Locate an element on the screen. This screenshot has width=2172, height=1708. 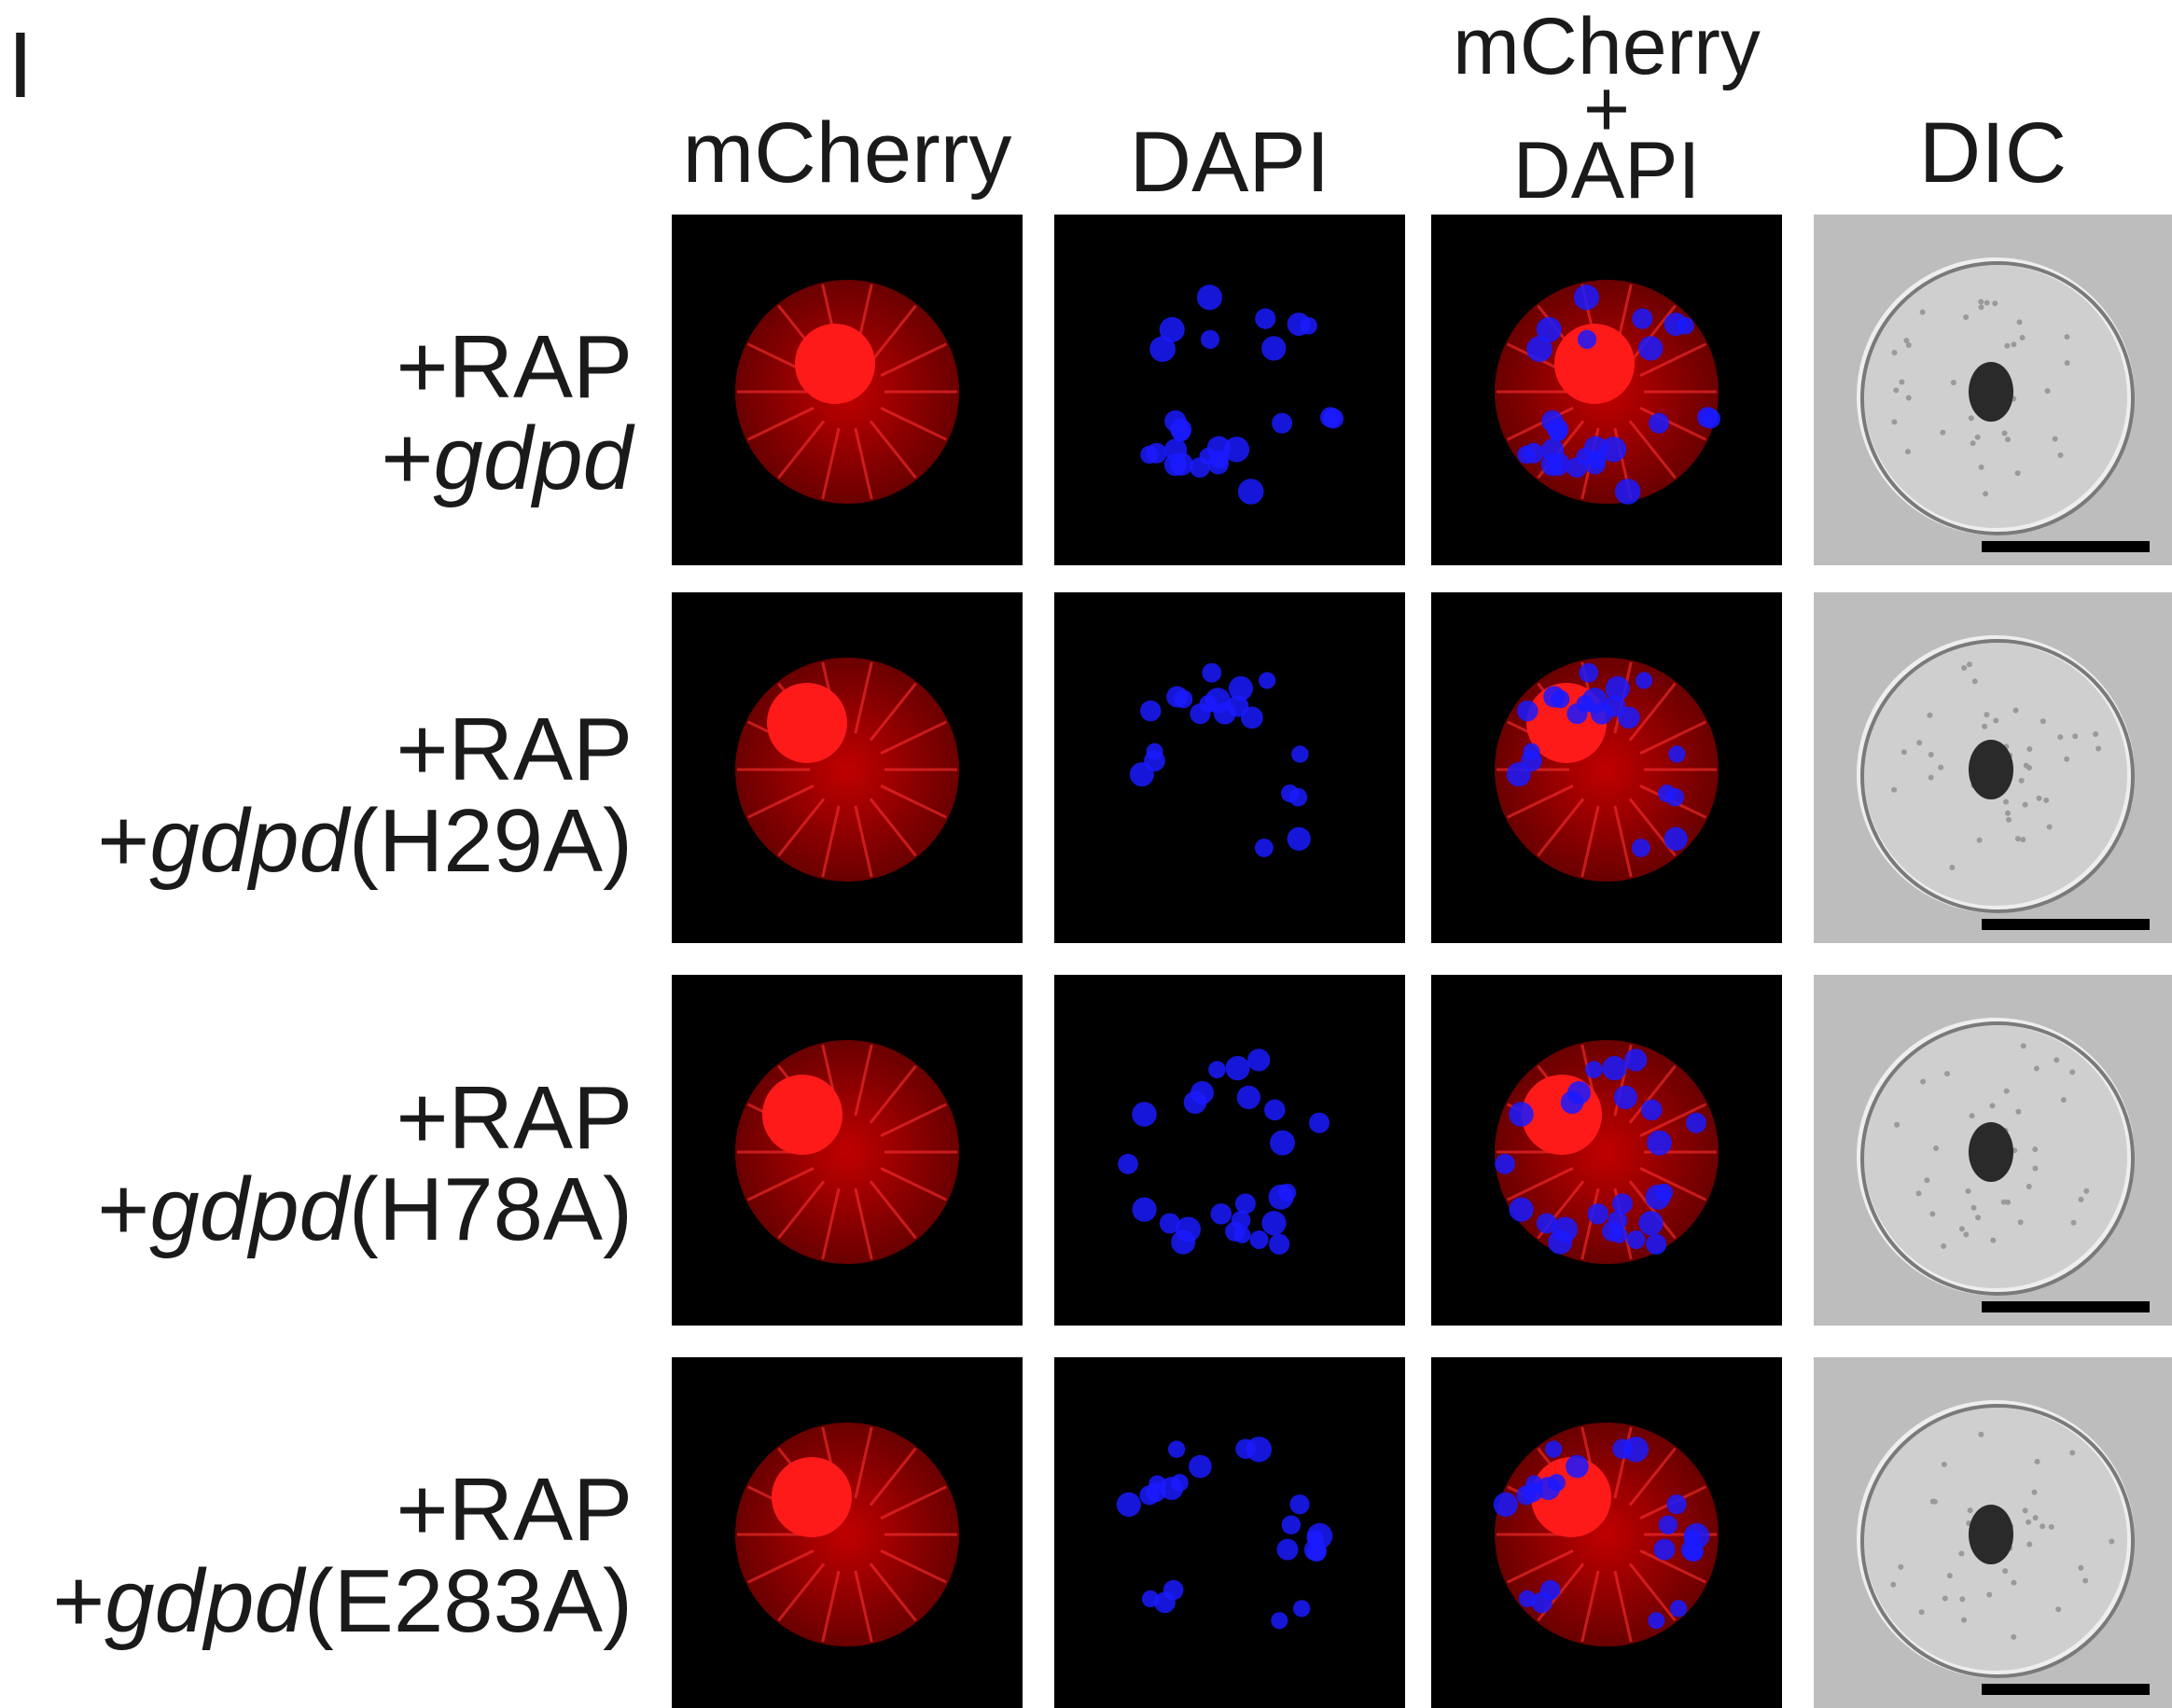
merge-header-line1: mCherry is located at coordinates (1607, 47).